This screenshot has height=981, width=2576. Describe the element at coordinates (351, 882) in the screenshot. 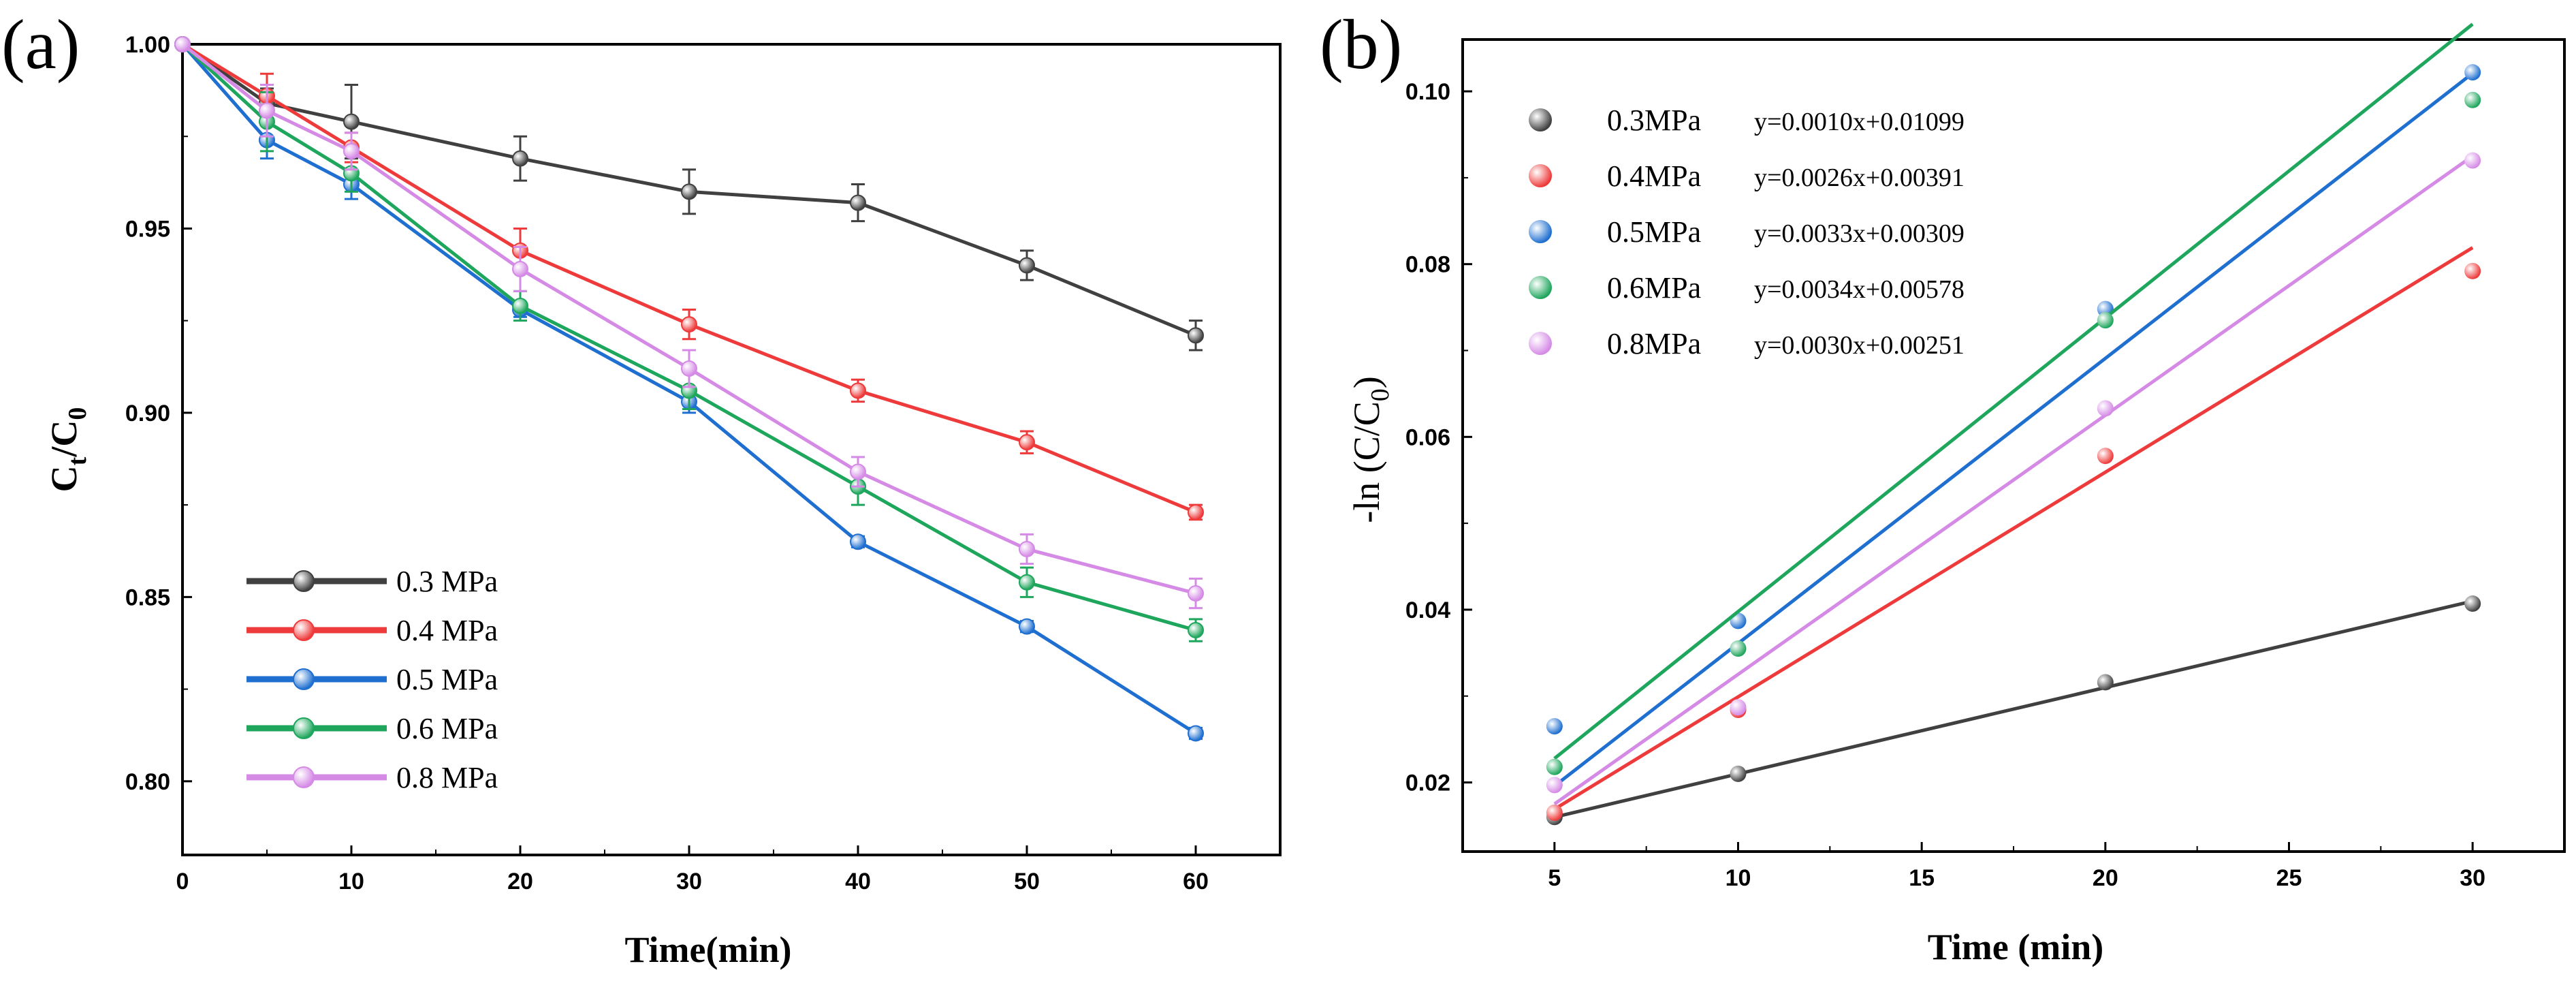

I see `x-tick-label-a-1: 10` at that location.